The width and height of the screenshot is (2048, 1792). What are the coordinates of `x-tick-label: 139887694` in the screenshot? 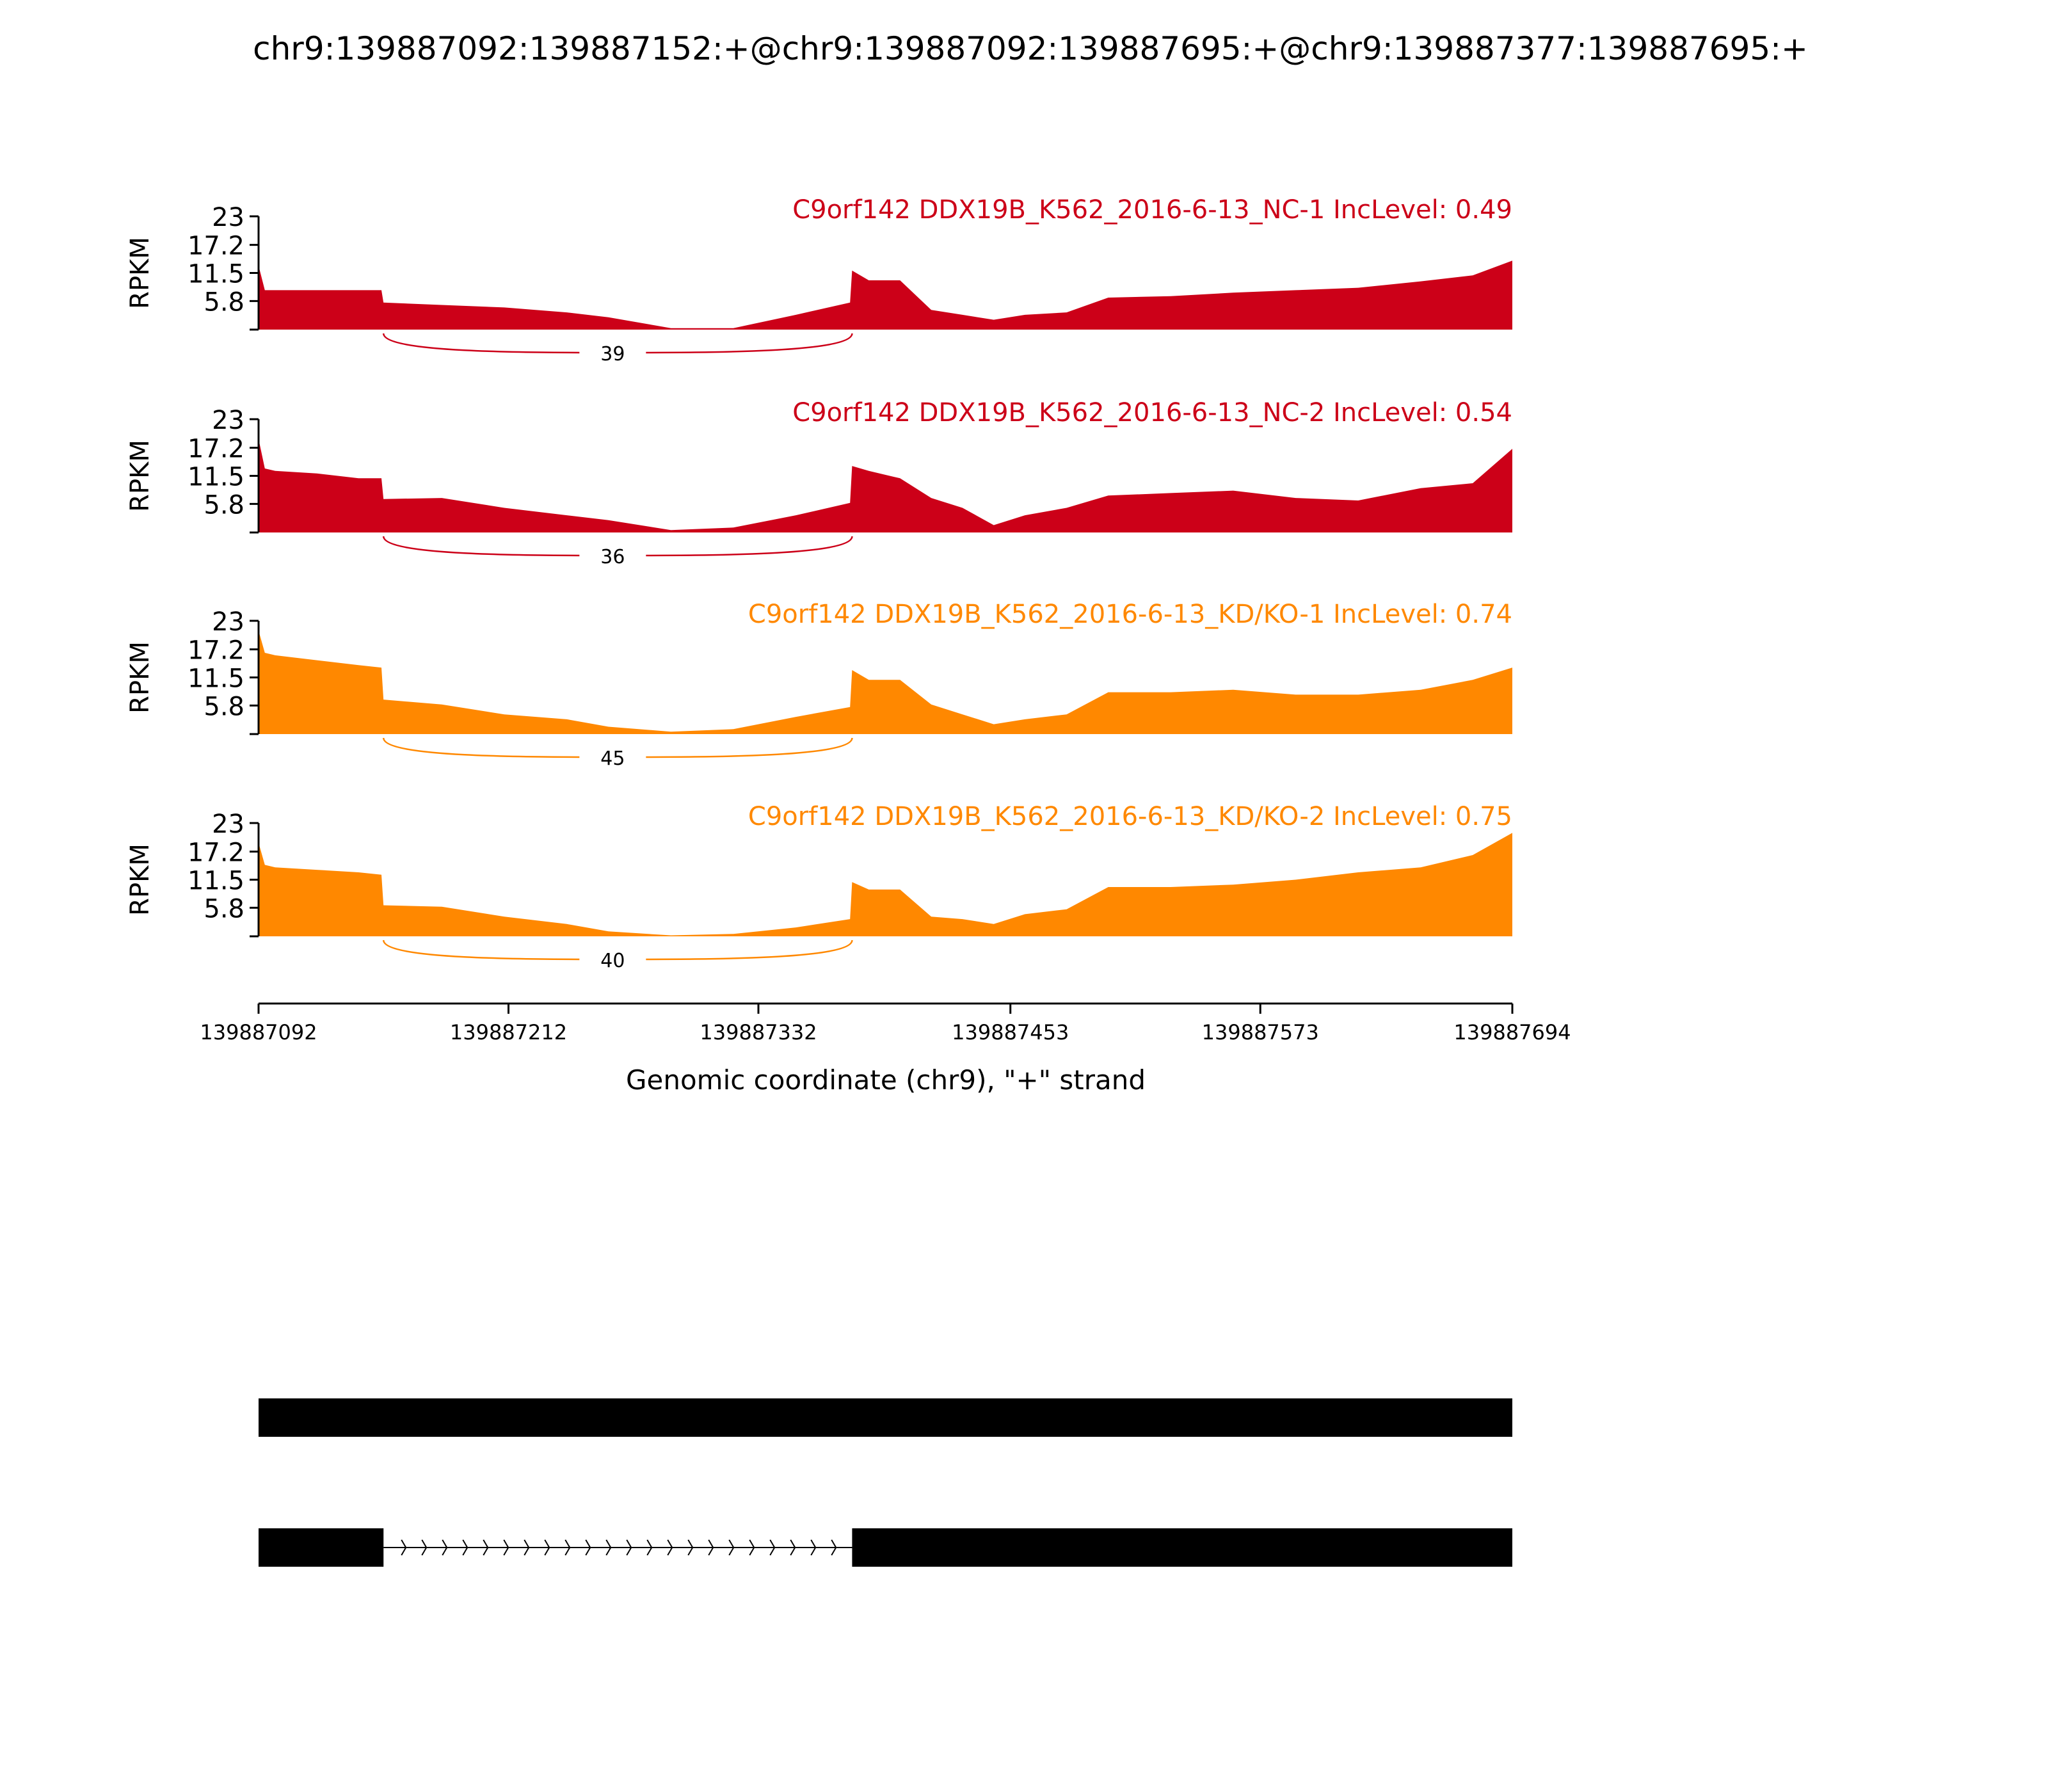 It's located at (1512, 1032).